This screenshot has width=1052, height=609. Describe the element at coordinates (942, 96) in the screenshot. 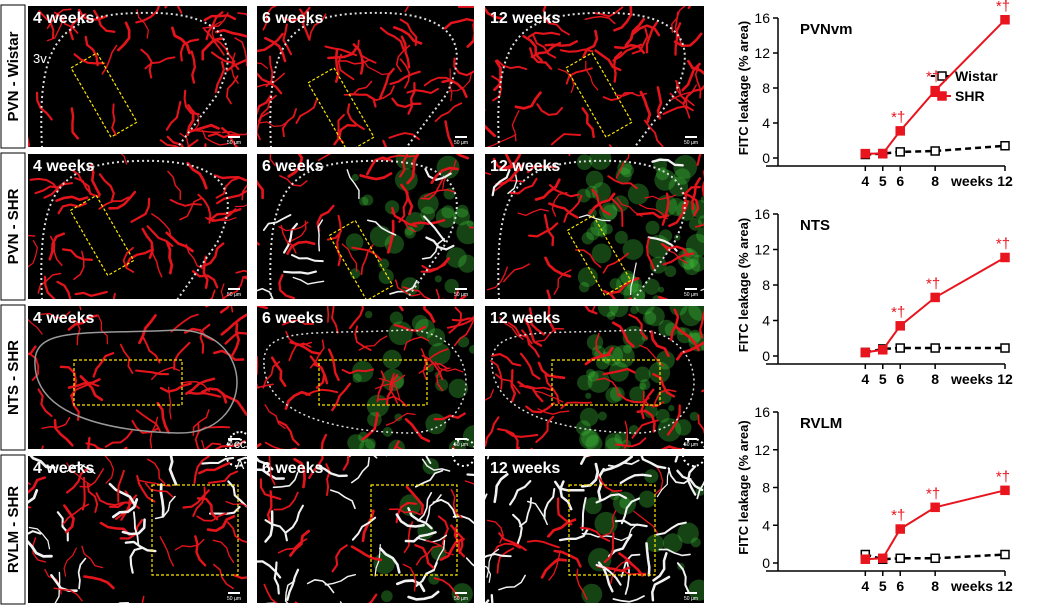

I see `legend-marker` at that location.